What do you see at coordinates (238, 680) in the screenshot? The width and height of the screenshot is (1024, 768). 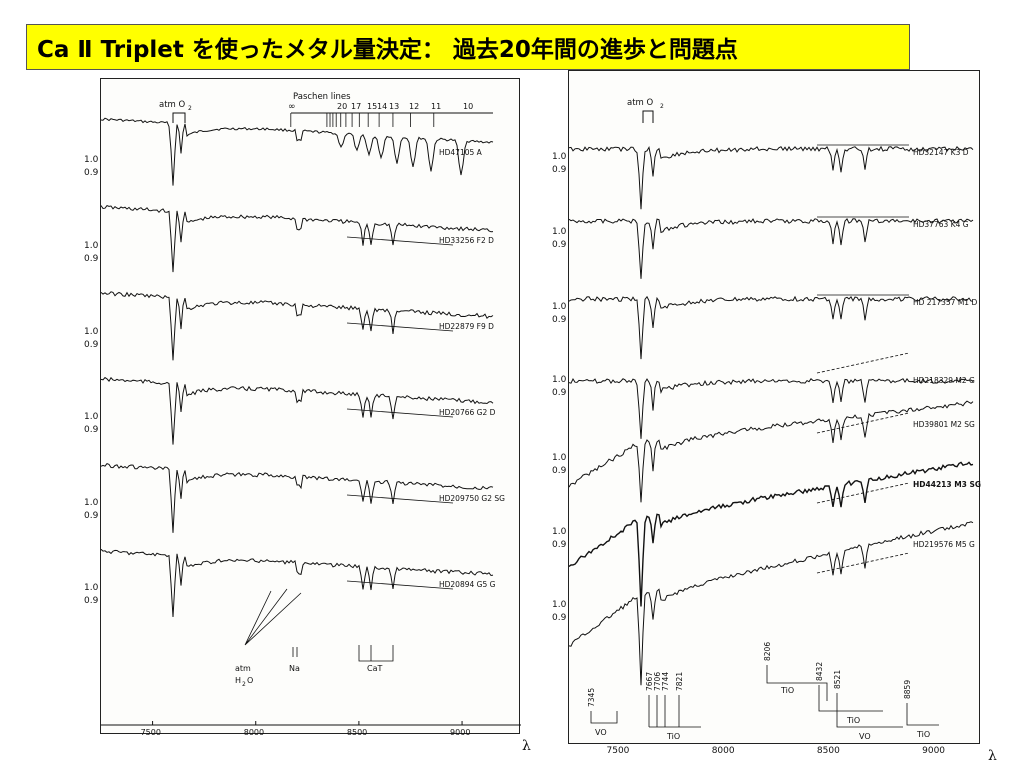 I see `atm-h2o-label-2: H` at bounding box center [238, 680].